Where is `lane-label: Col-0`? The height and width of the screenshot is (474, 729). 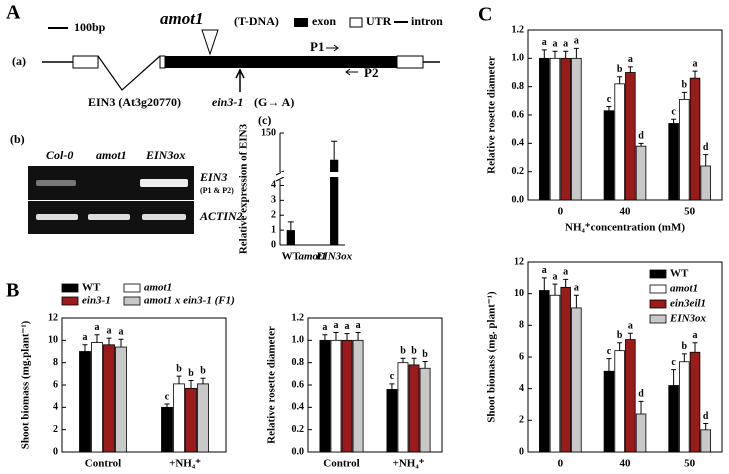
lane-label: Col-0 is located at coordinates (59, 155).